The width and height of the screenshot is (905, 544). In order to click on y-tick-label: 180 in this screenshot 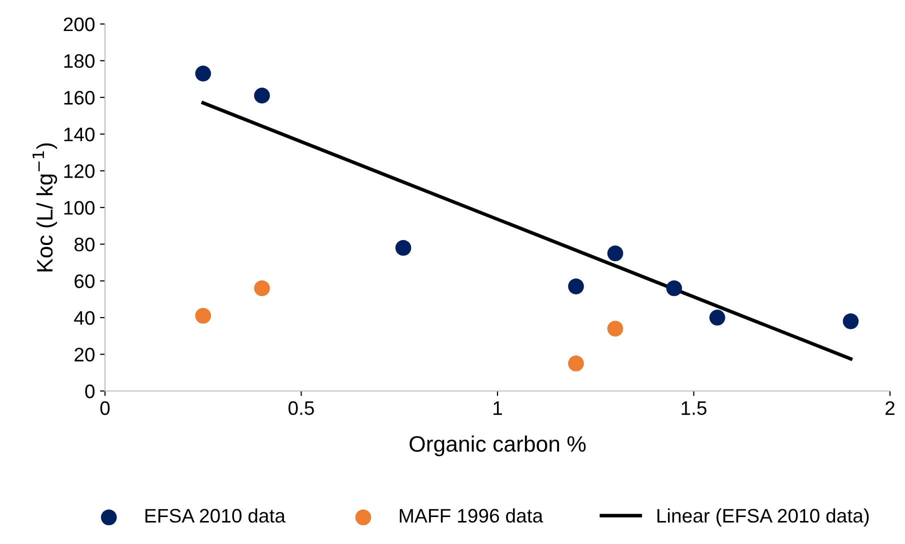, I will do `click(79, 61)`.